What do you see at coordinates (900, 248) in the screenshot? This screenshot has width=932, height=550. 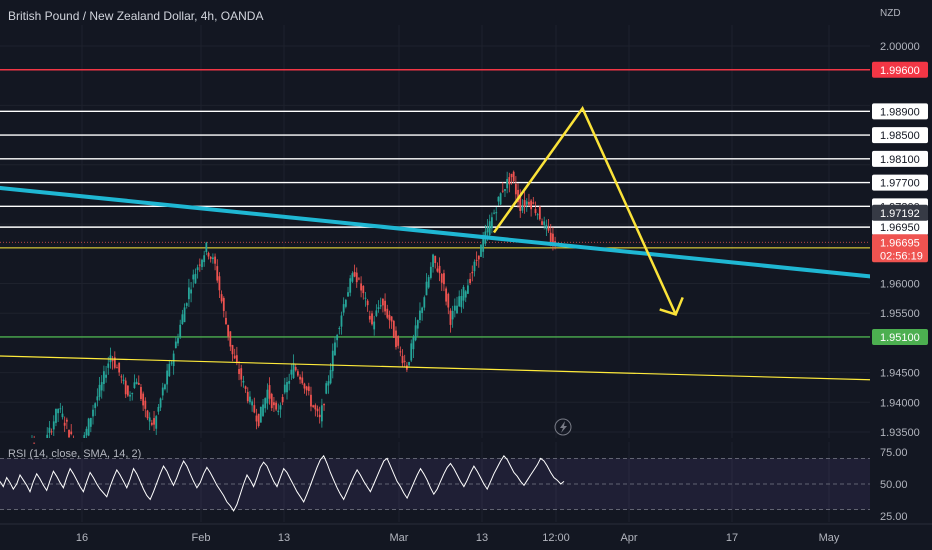 I see `last-price-tag` at bounding box center [900, 248].